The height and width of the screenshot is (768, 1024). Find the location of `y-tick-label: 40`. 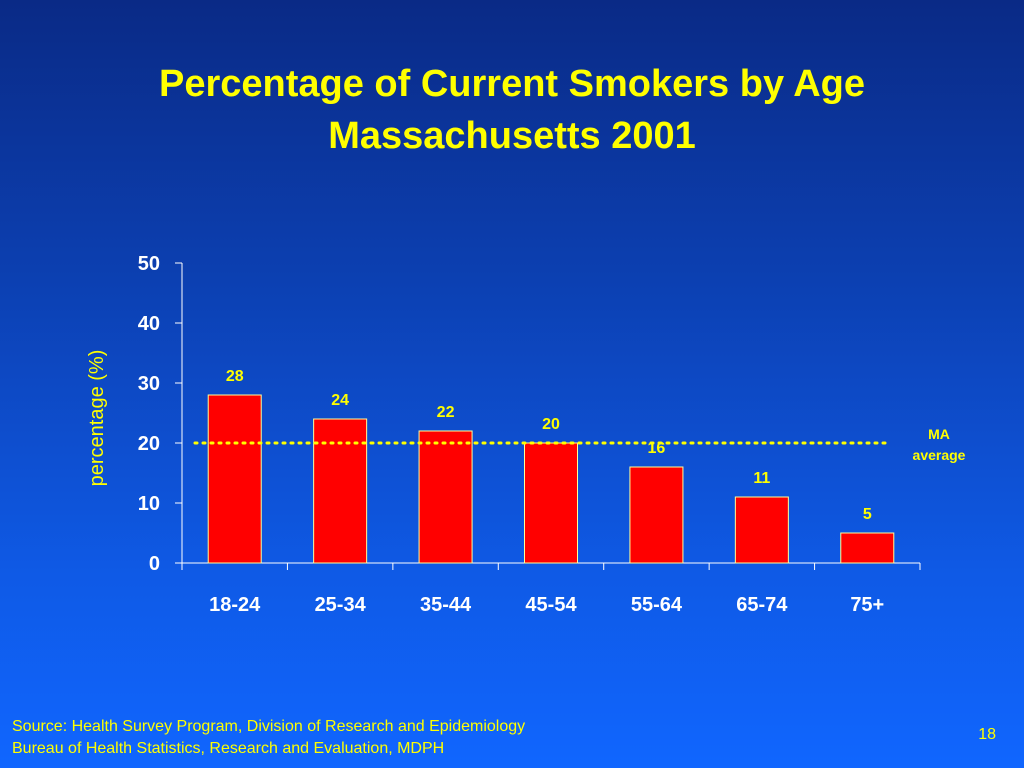

y-tick-label: 40 is located at coordinates (149, 324).